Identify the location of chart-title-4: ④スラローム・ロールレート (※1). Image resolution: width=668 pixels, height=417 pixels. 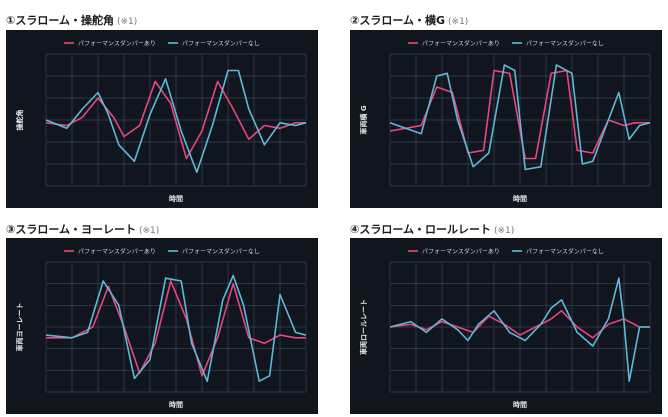
(432, 229).